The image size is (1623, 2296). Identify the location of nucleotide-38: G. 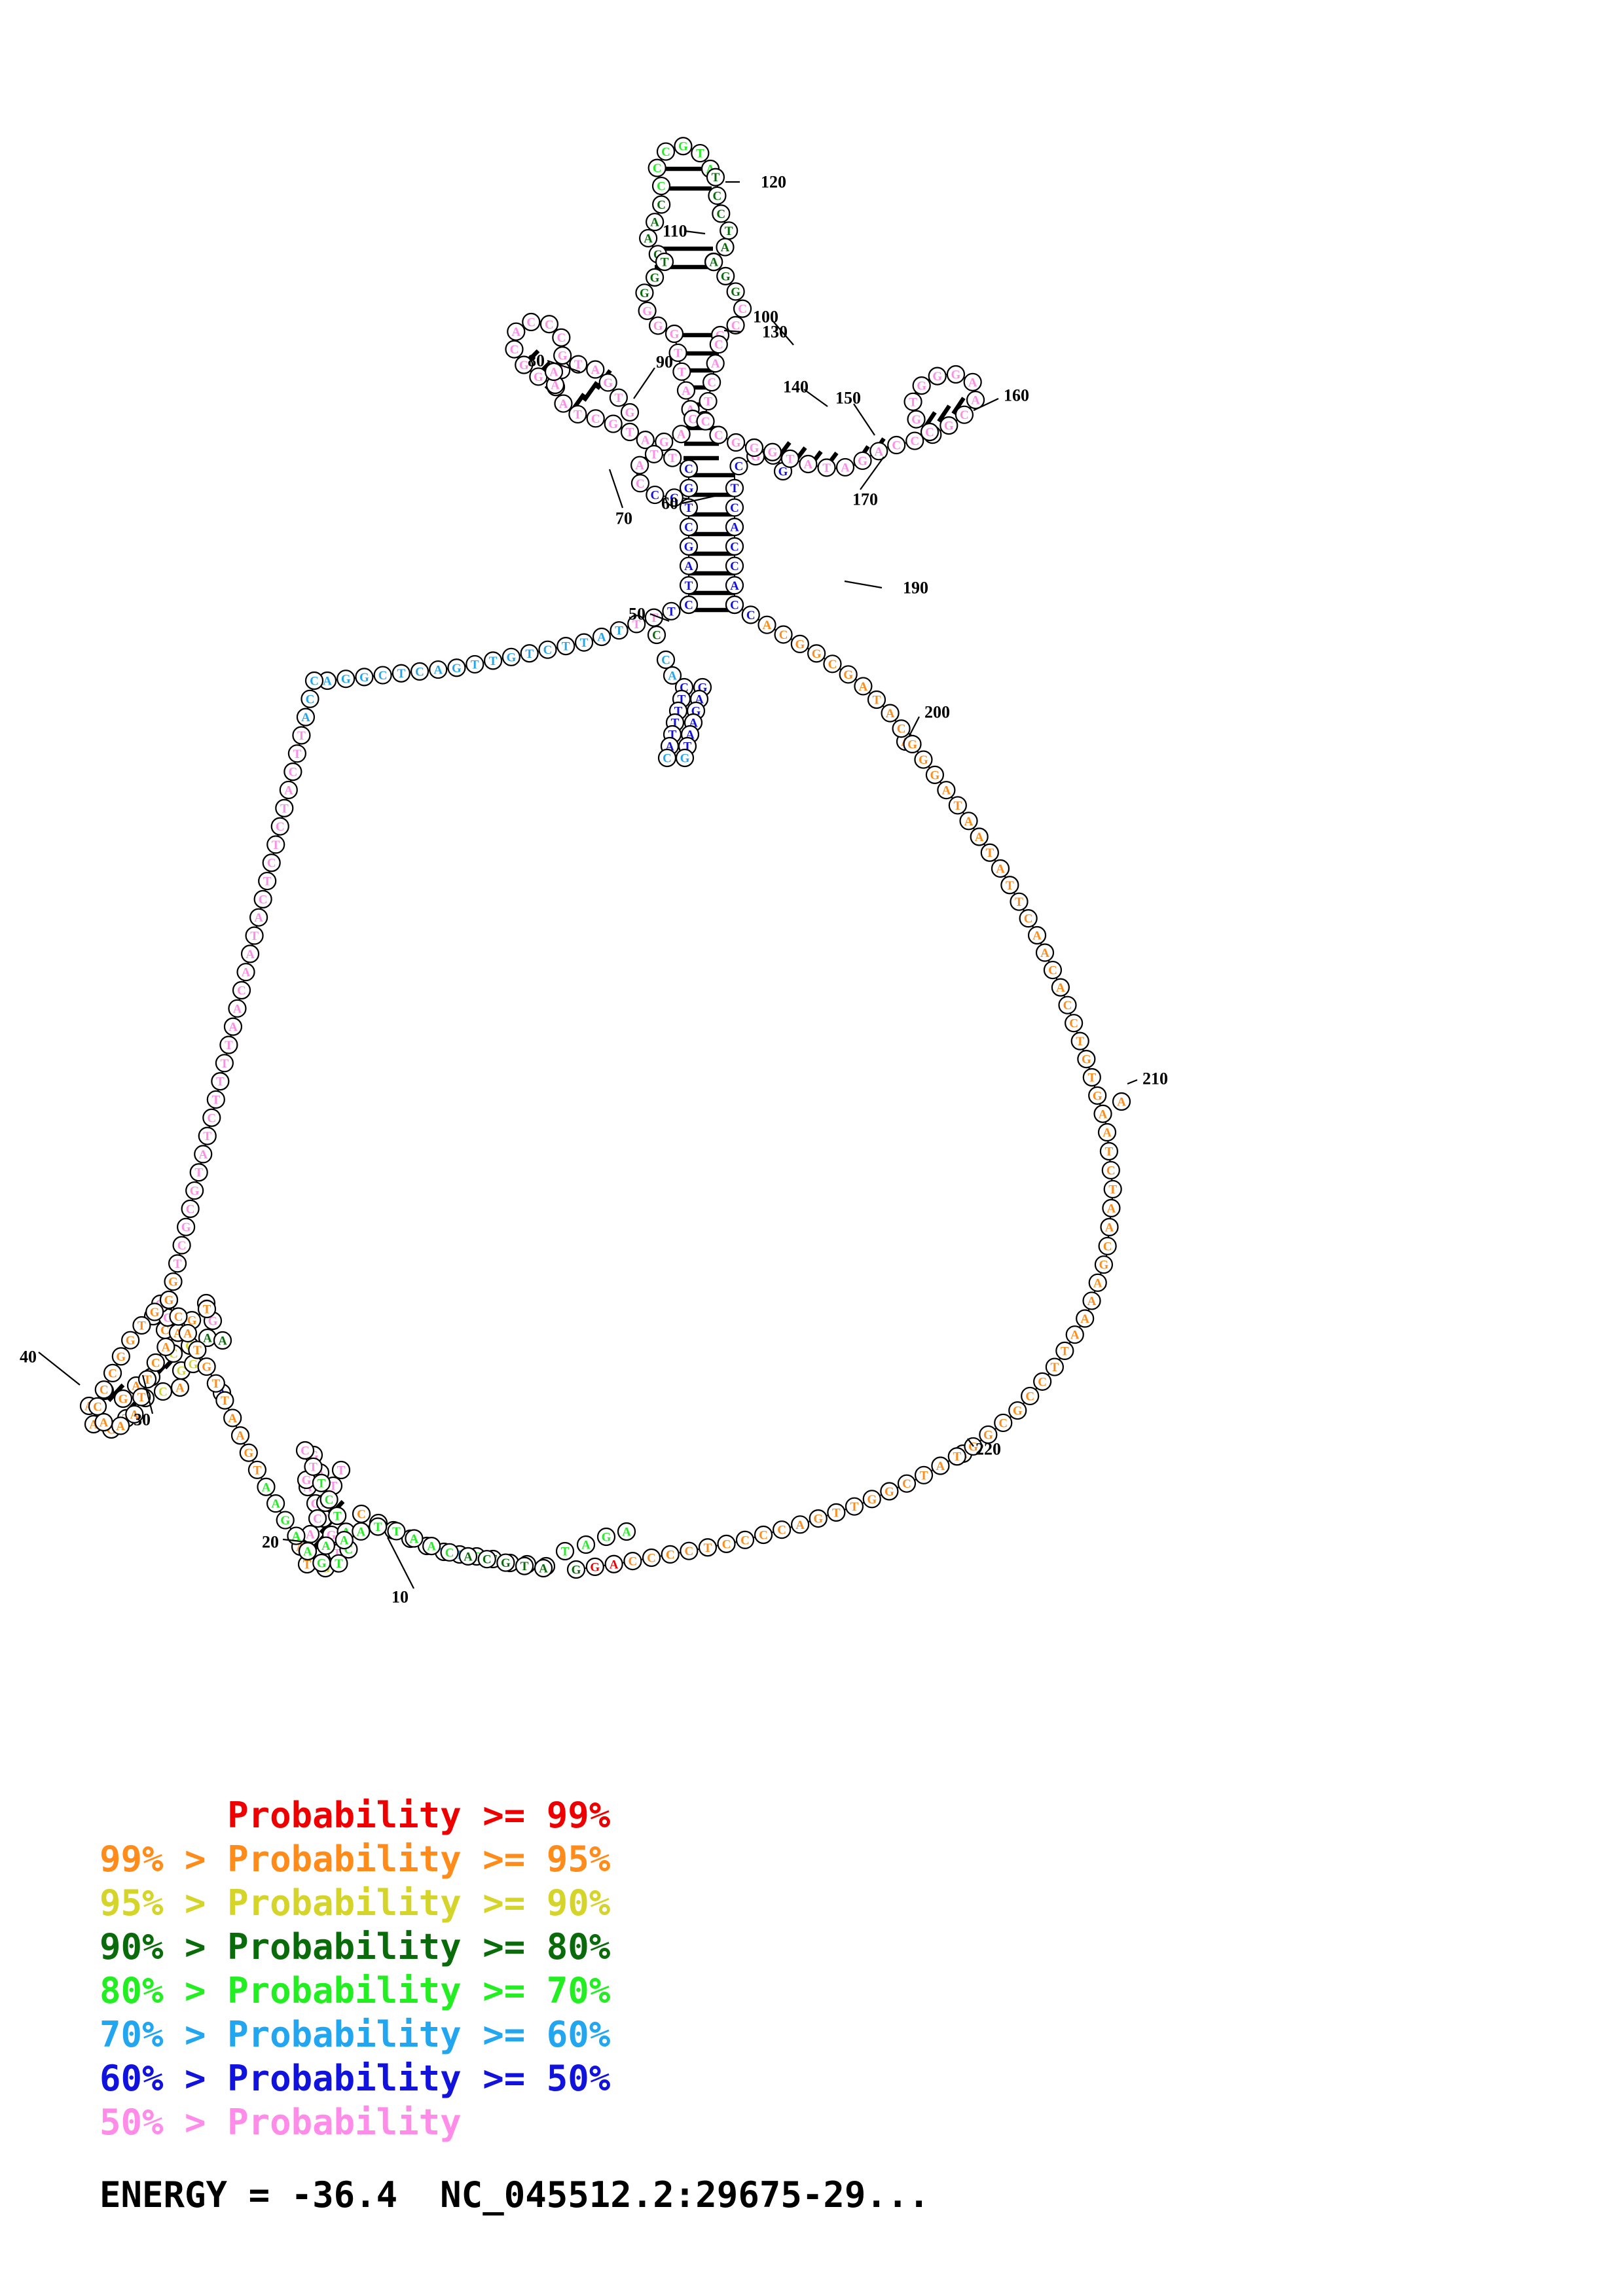
(123, 1398).